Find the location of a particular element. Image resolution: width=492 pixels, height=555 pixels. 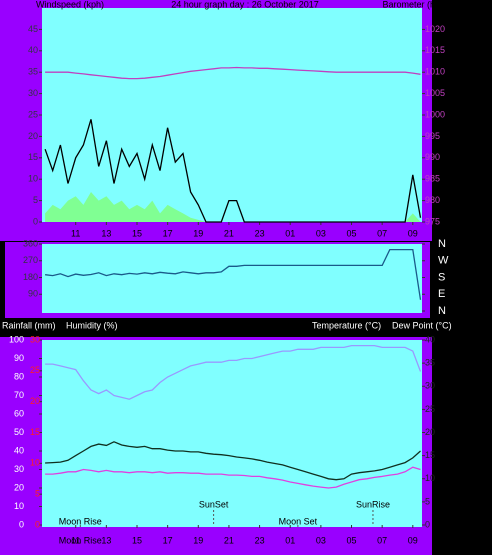

y2-axis-label: Barometer (hpa) is located at coordinates (415, 4).